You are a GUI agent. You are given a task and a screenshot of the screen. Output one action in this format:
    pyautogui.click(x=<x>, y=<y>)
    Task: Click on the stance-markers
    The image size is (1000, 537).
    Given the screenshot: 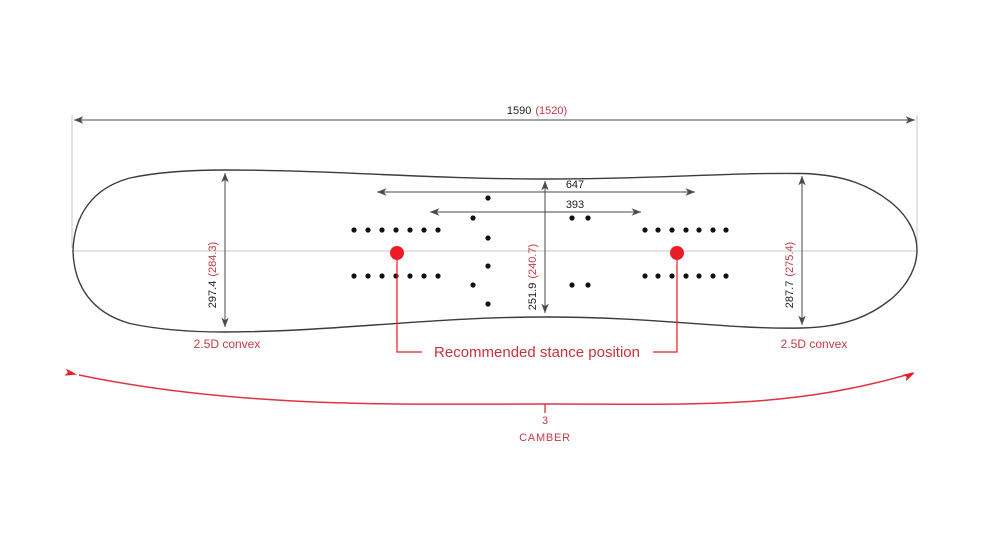 What is the action you would take?
    pyautogui.click(x=537, y=253)
    